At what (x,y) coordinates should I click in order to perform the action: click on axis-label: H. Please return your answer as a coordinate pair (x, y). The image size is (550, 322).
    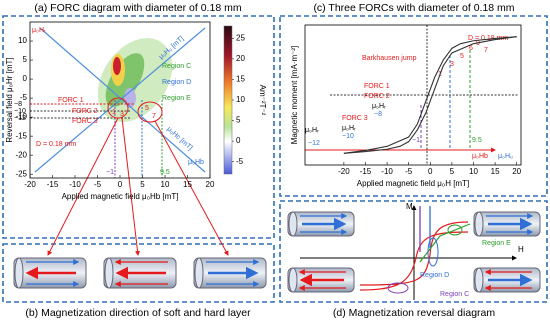
    Looking at the image, I should click on (521, 249).